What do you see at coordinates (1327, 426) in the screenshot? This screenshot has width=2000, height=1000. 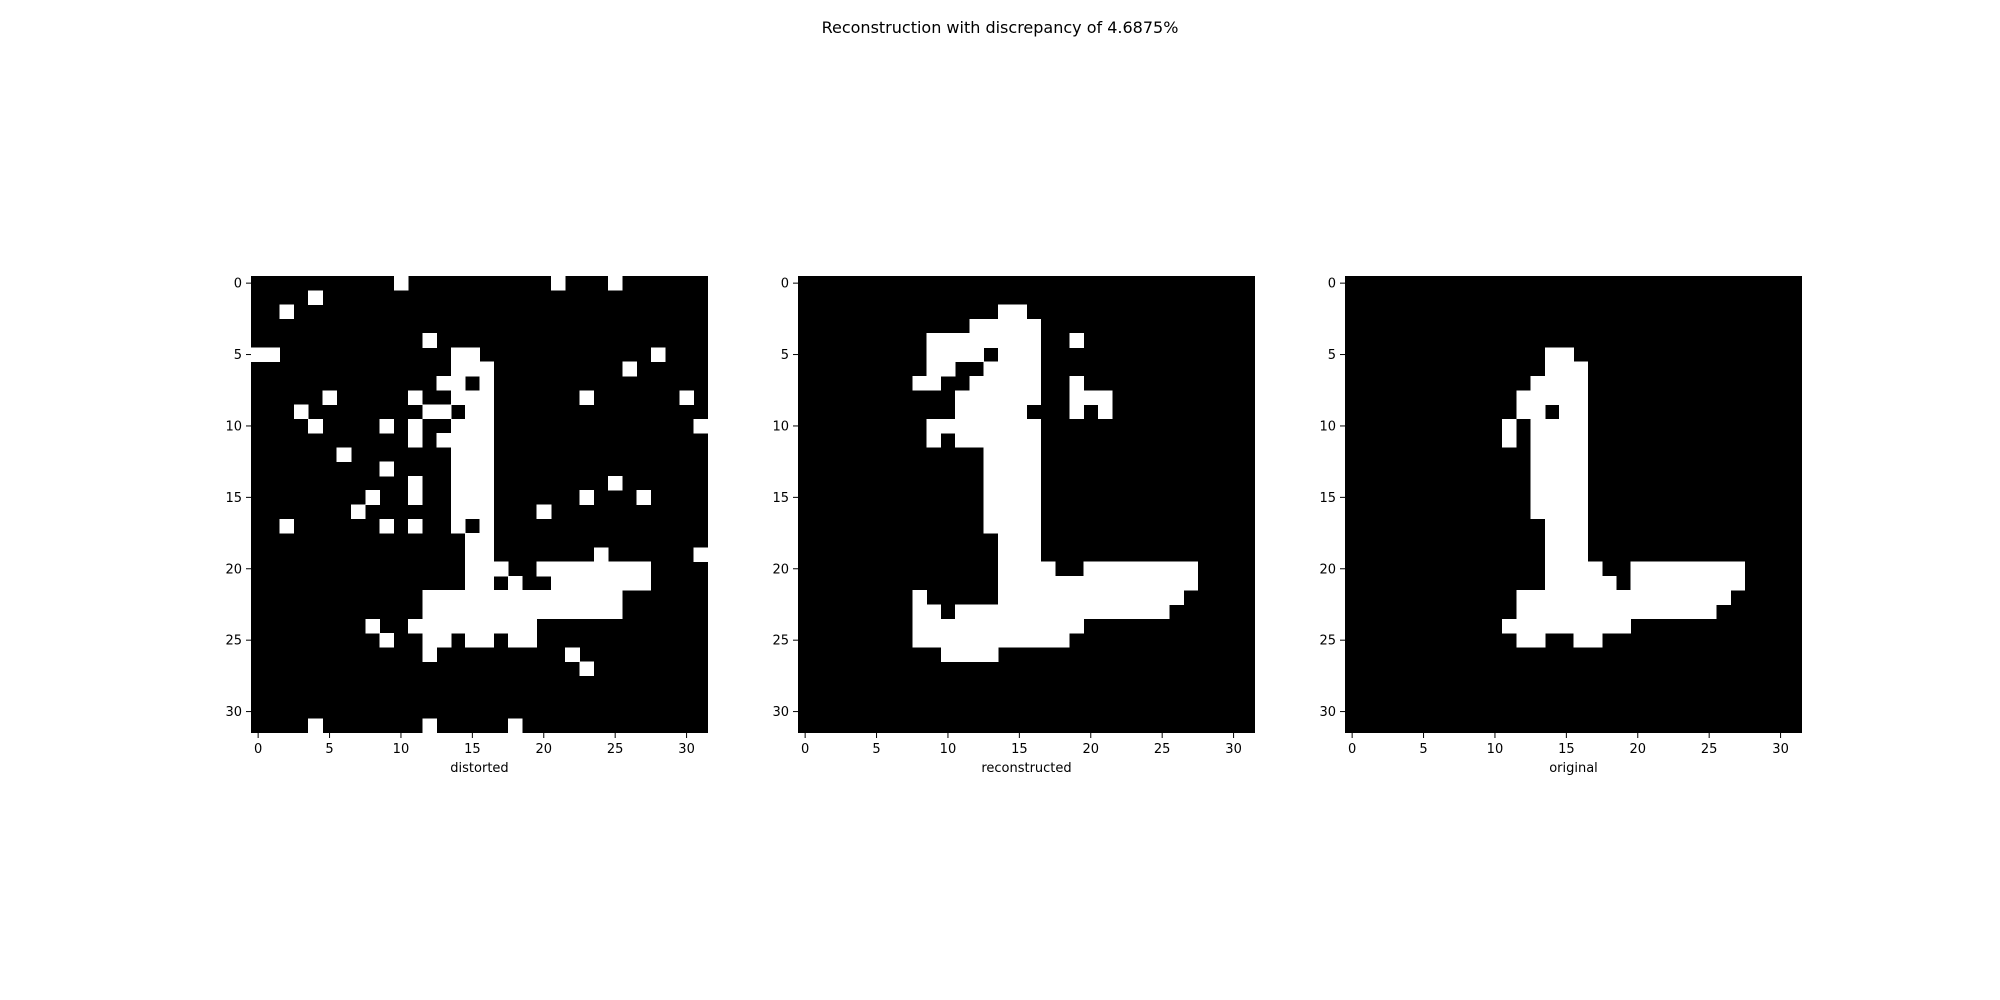 I see `y-tick-label: 10` at bounding box center [1327, 426].